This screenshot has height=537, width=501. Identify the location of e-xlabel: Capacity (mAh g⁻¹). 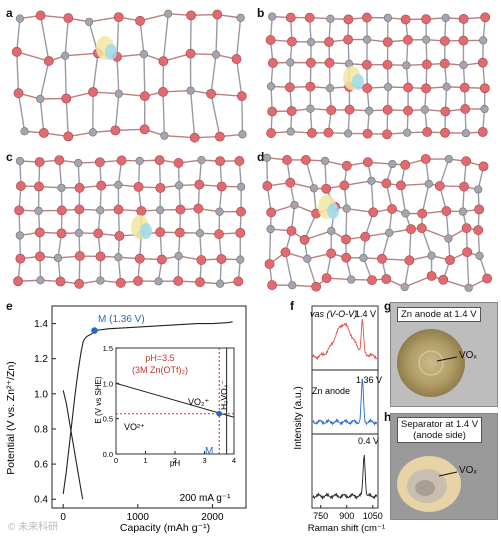
(165, 528).